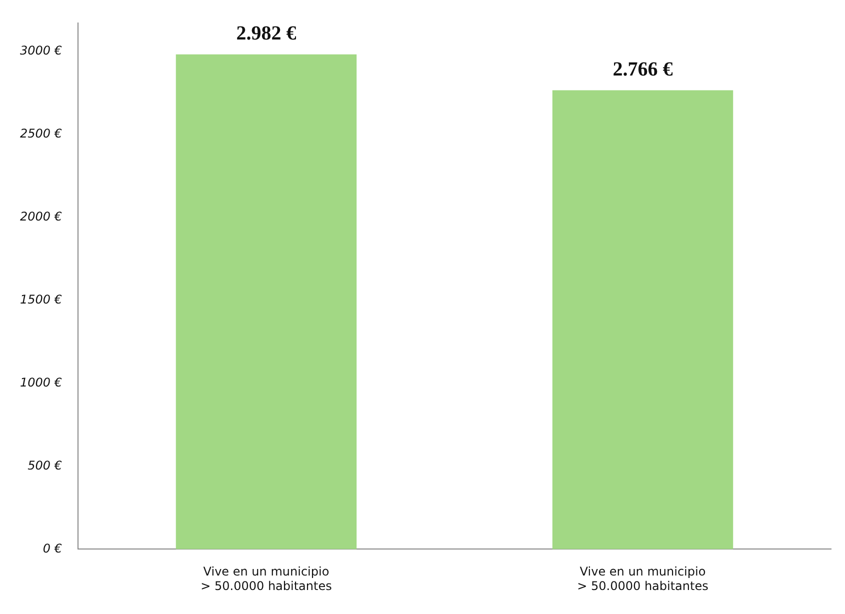 Image resolution: width=845 pixels, height=614 pixels. Describe the element at coordinates (41, 299) in the screenshot. I see `y-tick-label: 1500 €` at that location.